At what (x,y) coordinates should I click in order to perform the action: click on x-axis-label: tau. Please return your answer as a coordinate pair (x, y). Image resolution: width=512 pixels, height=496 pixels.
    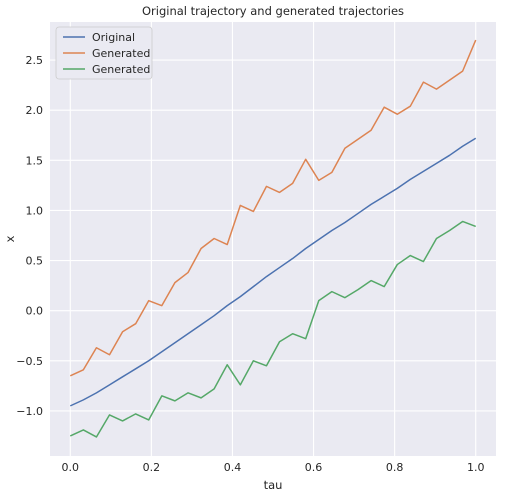
    Looking at the image, I should click on (273, 485).